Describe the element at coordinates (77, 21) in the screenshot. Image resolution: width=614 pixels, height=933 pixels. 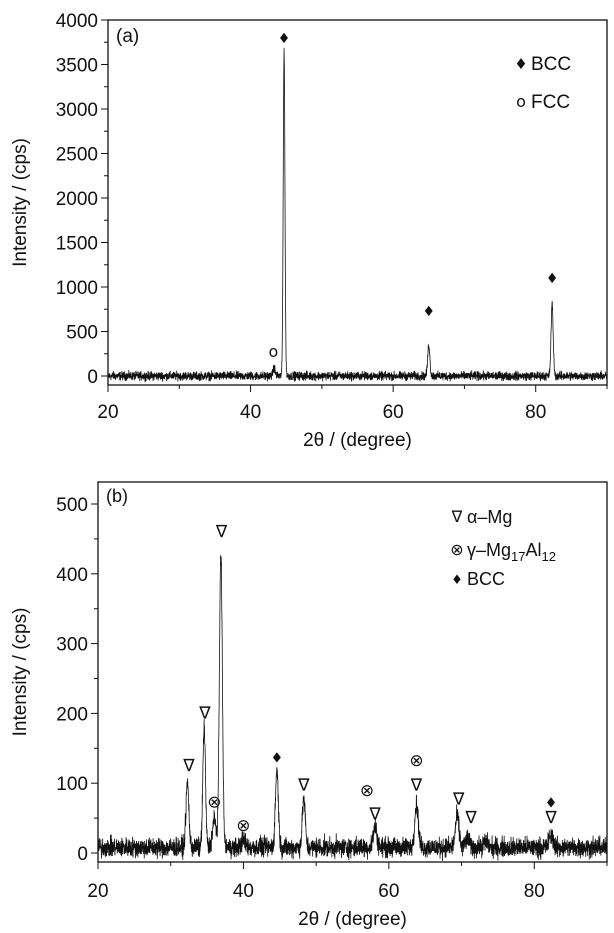
I see `y-tick-label: 4000` at that location.